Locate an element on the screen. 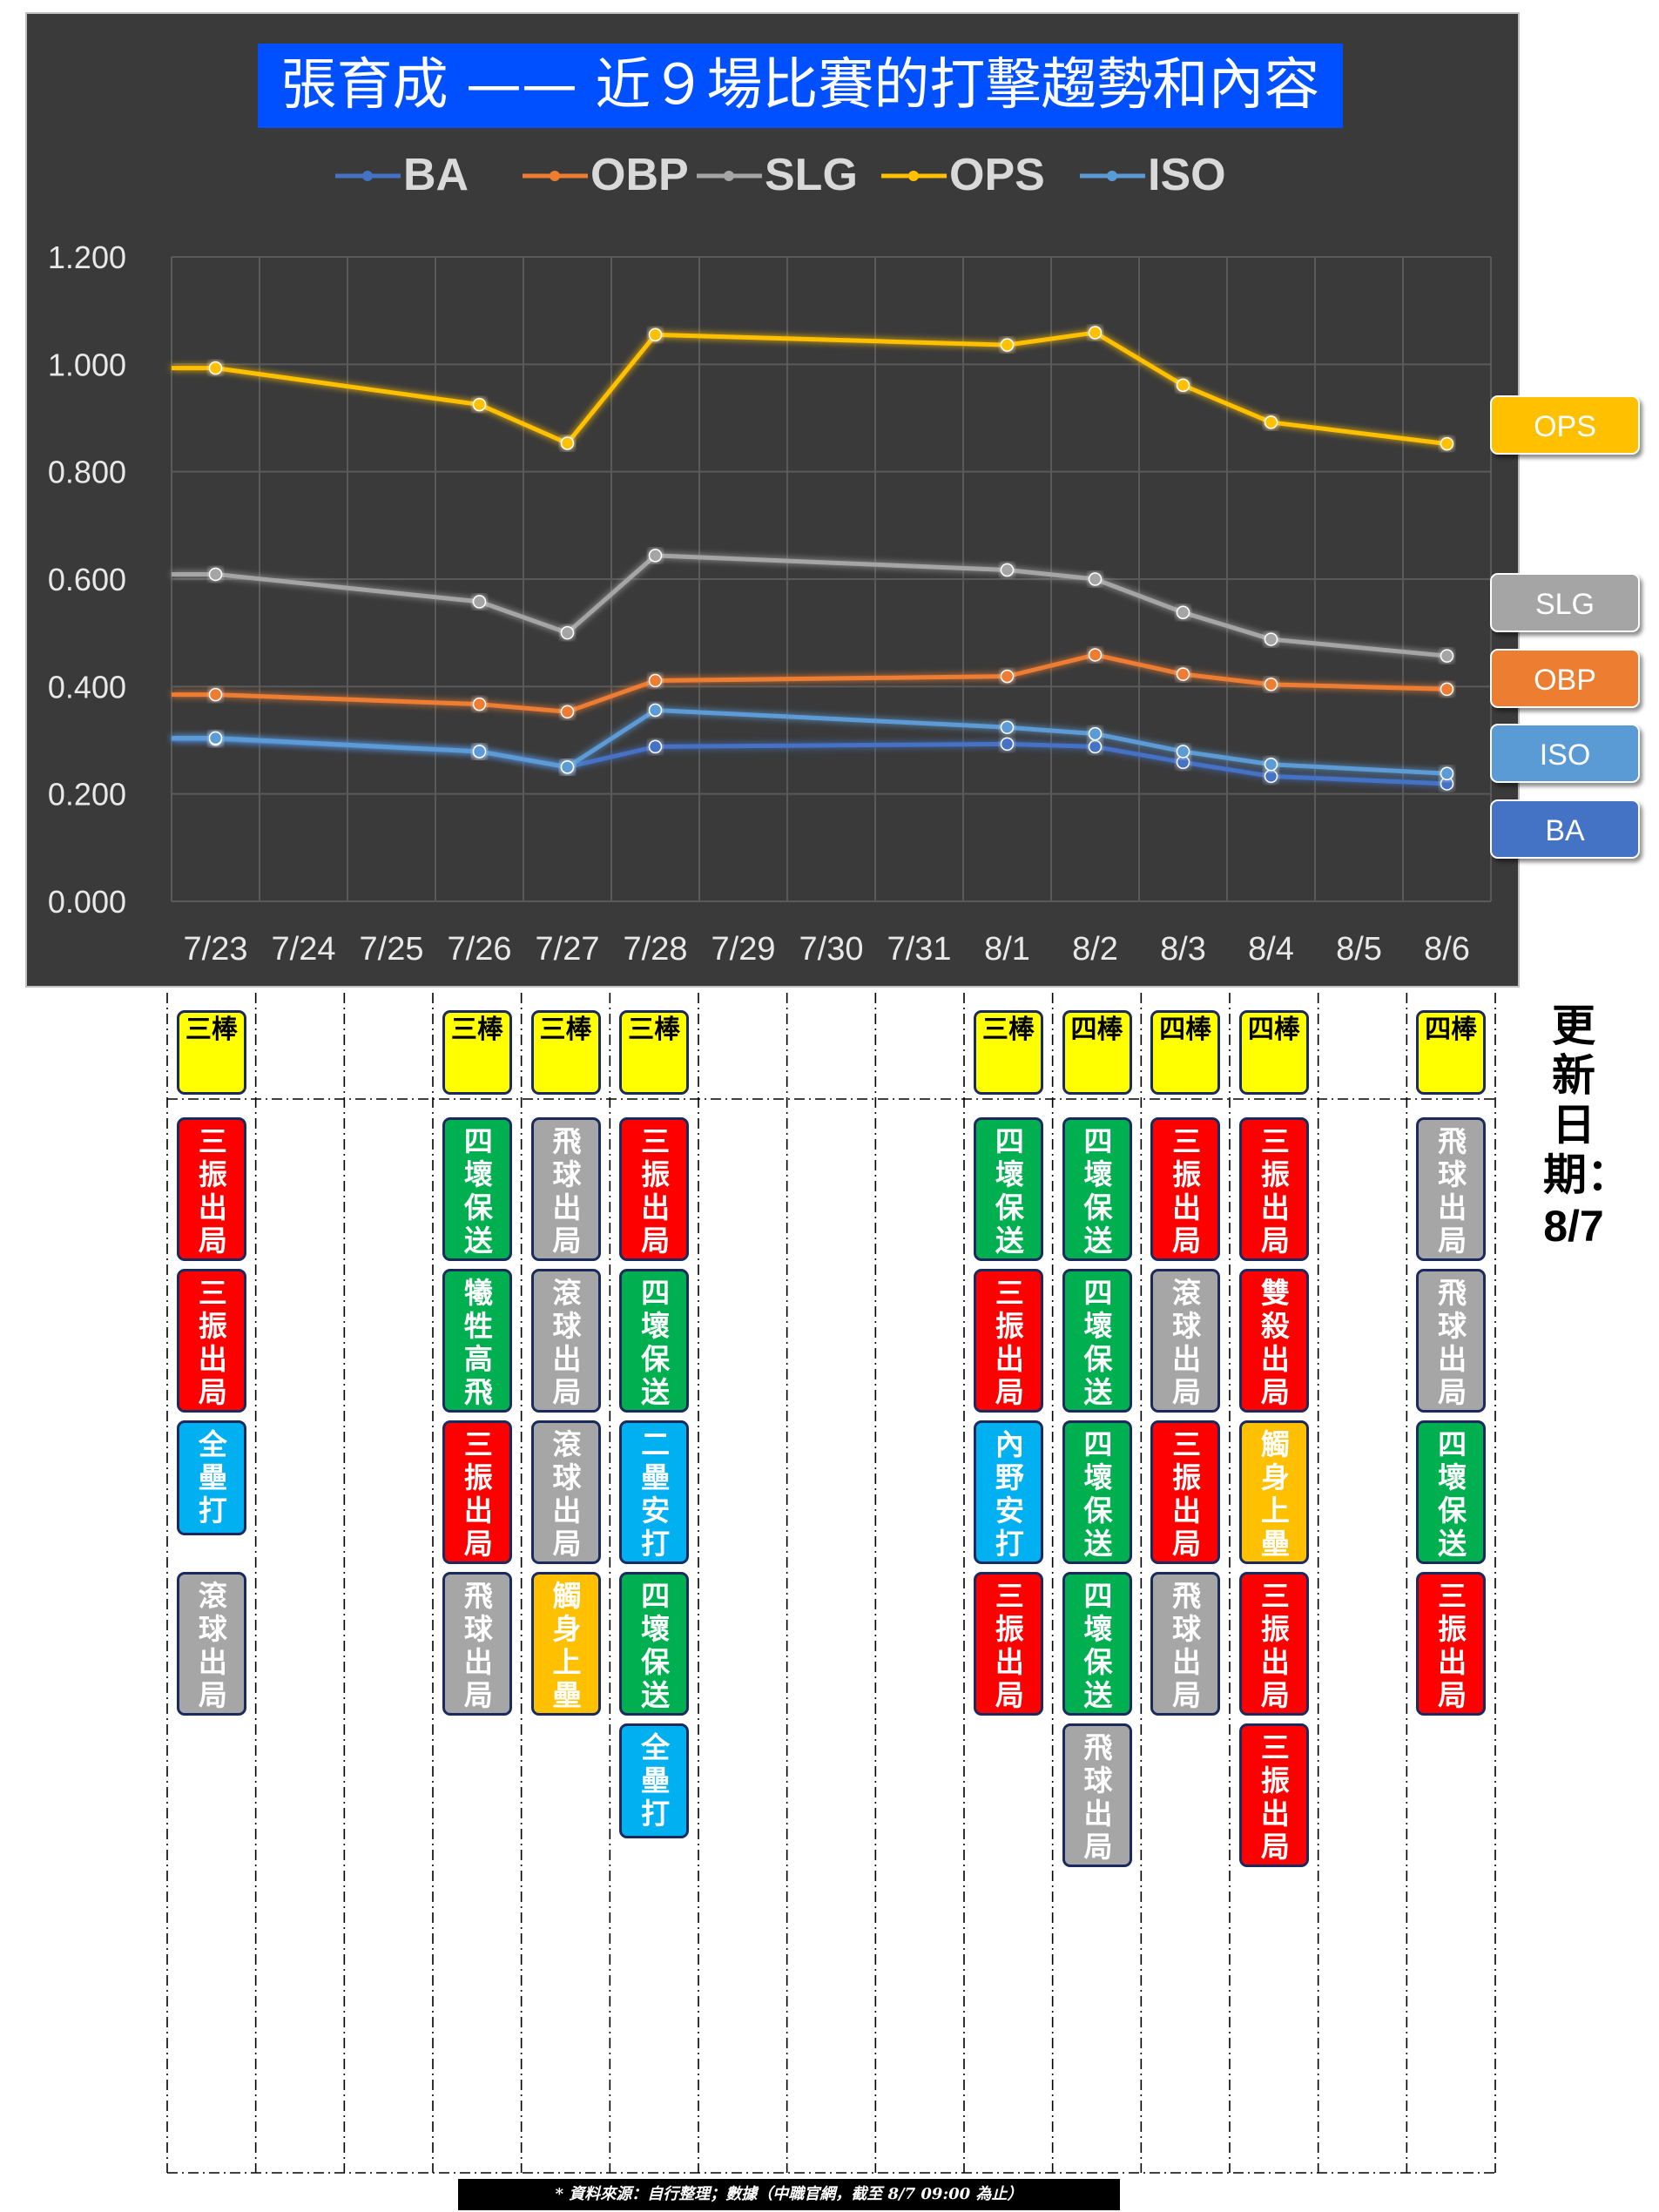  plate-appearance-badge: 犧牲高飛 is located at coordinates (477, 1341).